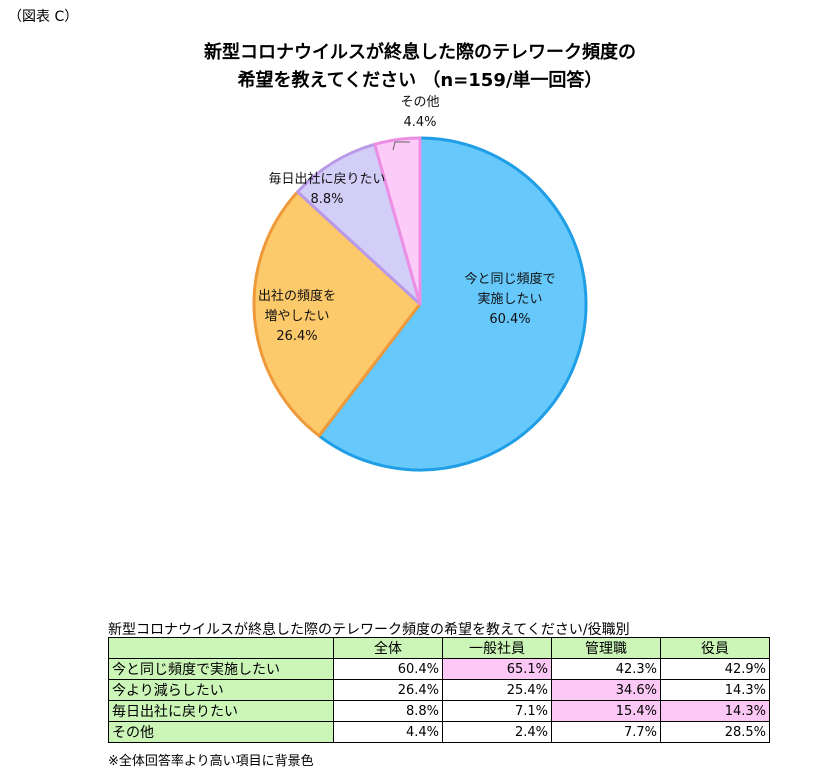  I want to click on table-cell: 15.4%, so click(606, 711).